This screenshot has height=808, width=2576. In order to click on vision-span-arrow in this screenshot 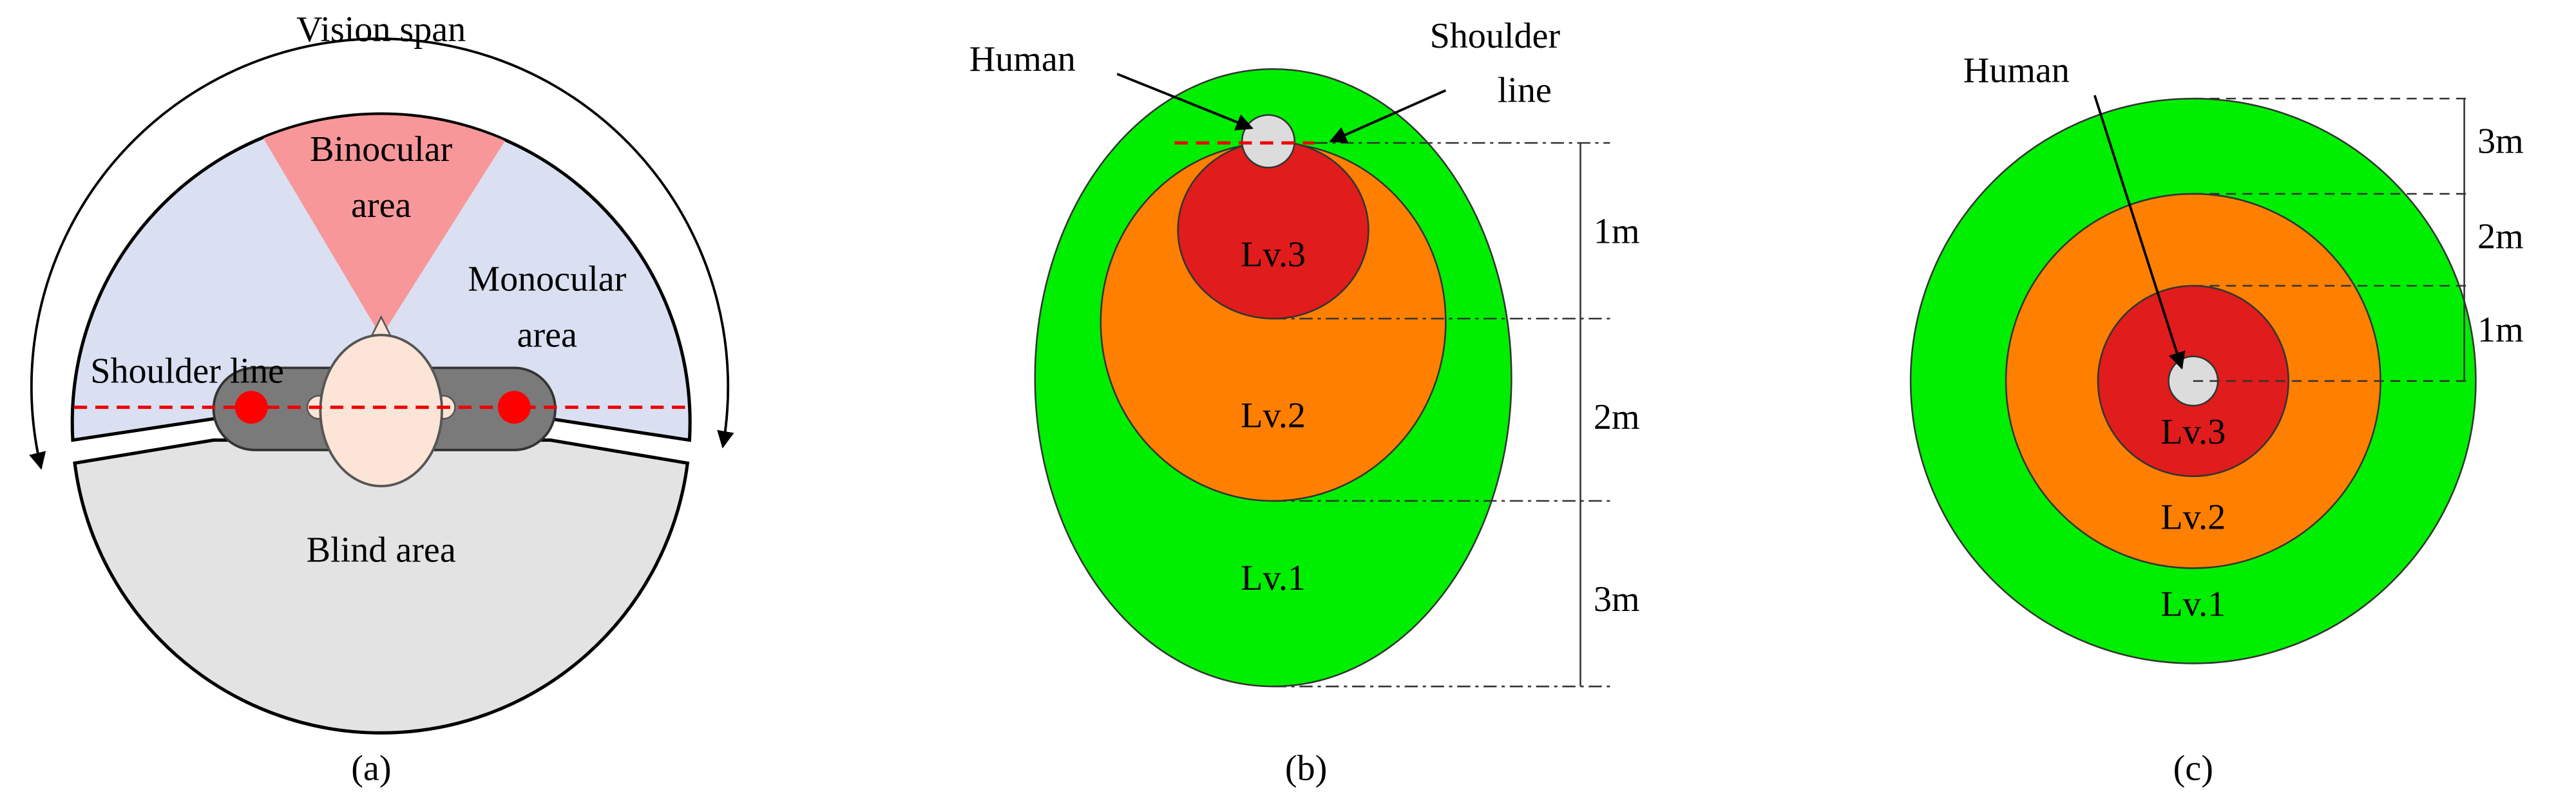, I will do `click(381, 253)`.